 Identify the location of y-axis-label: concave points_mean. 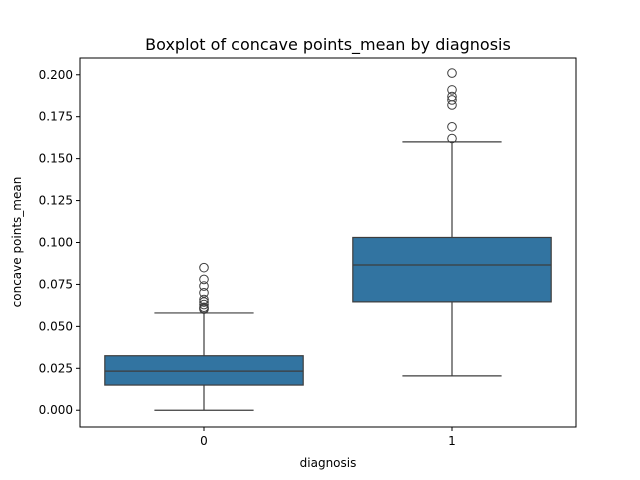
(17, 242).